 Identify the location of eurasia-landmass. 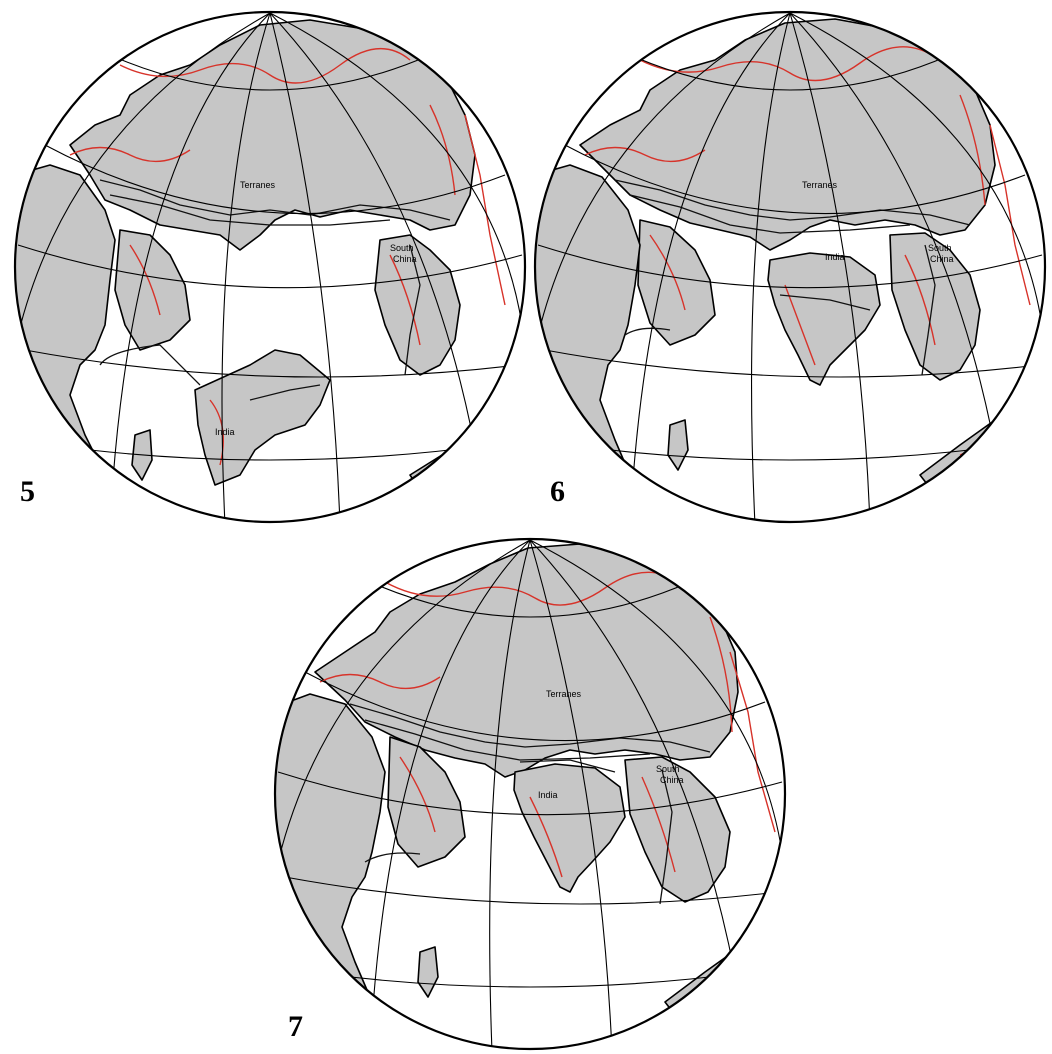
(272, 135).